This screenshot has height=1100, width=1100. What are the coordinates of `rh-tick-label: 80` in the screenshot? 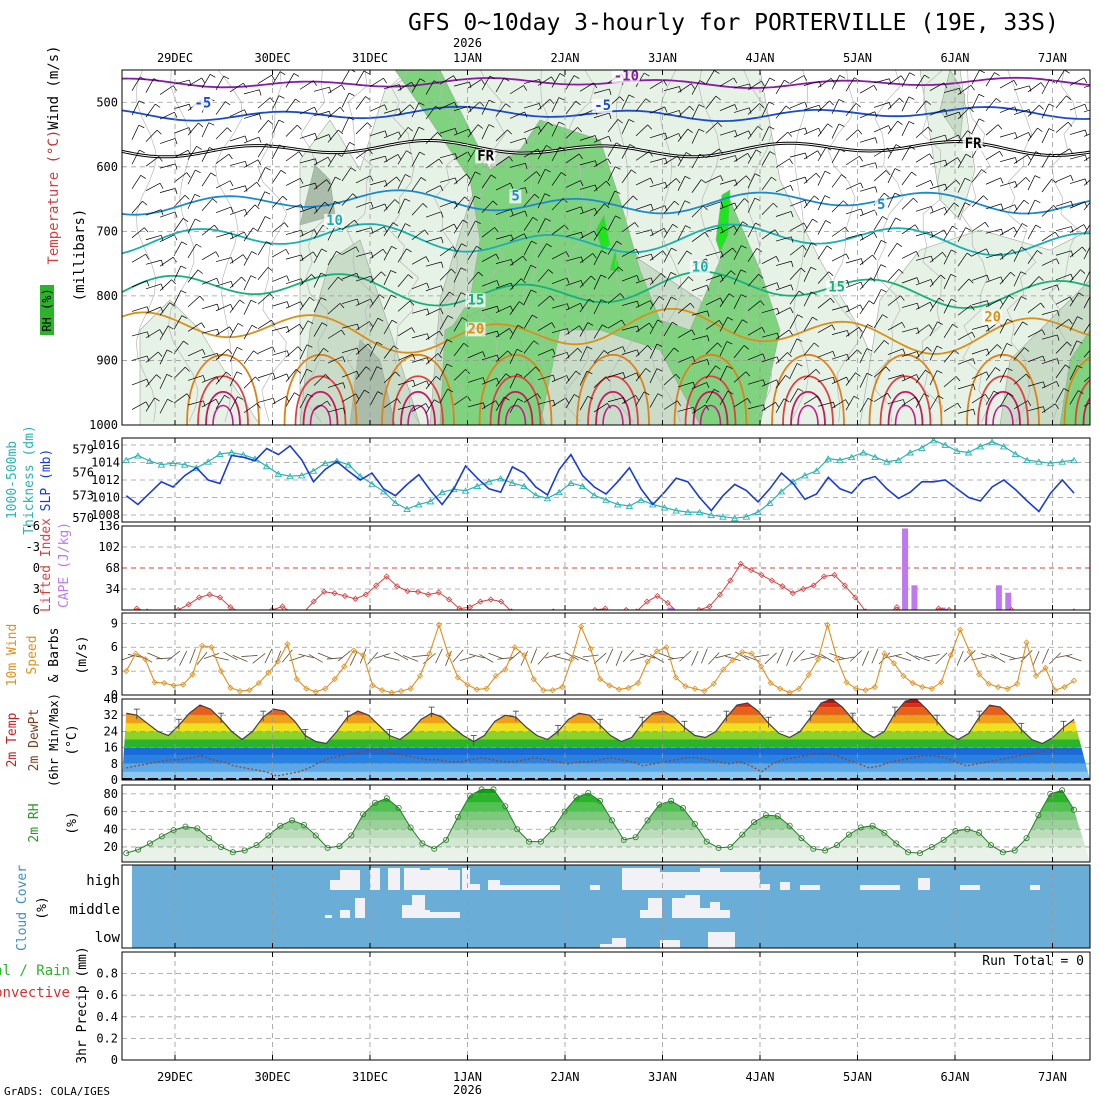 It's located at (111, 794).